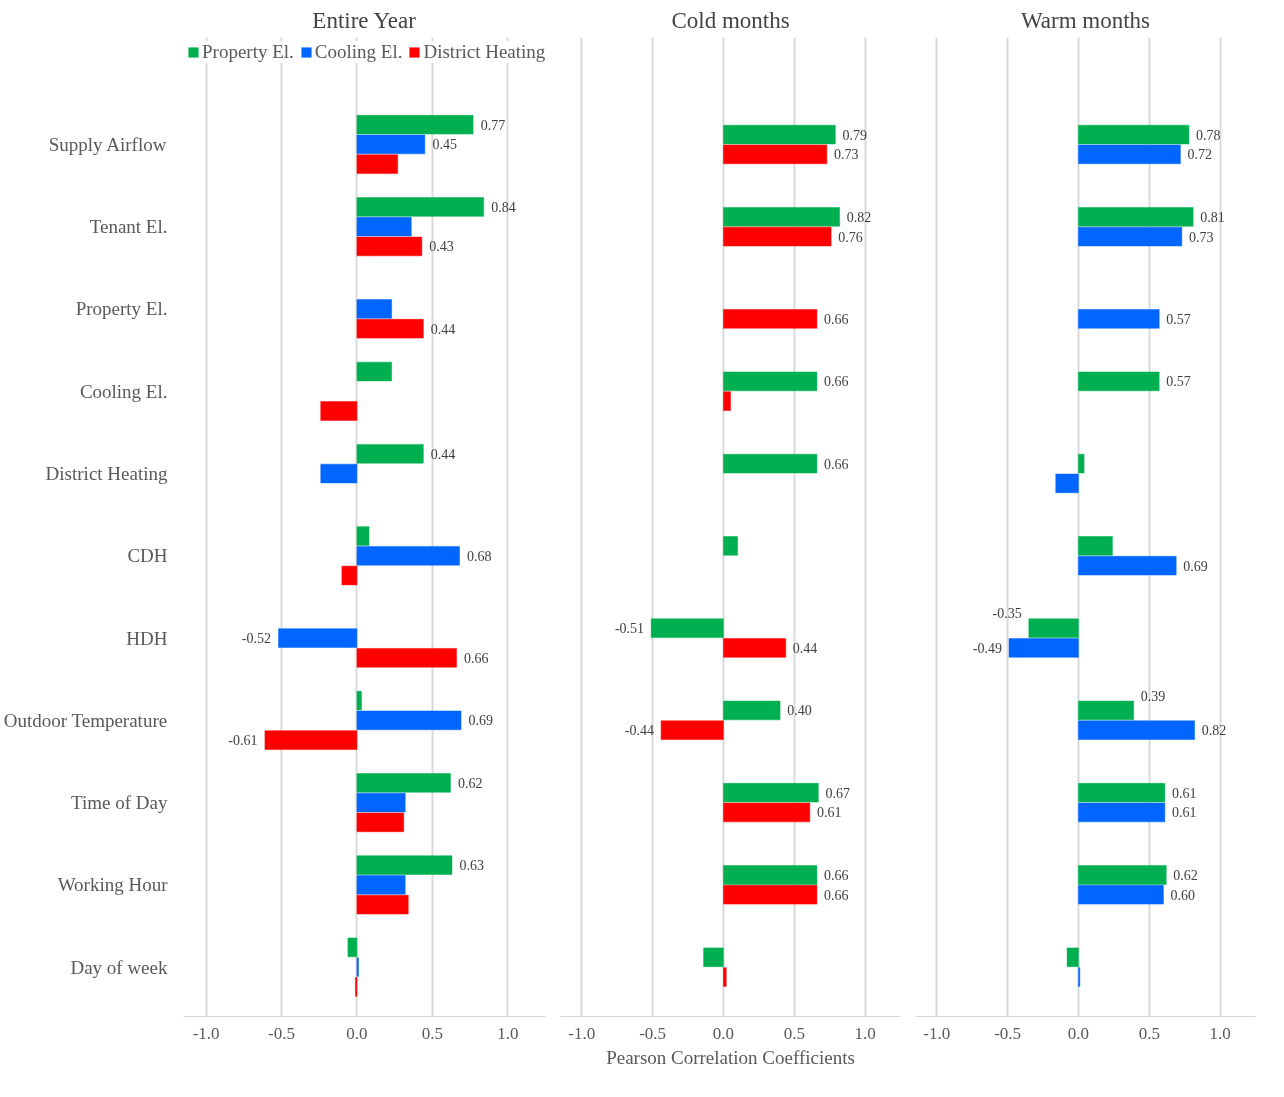 The width and height of the screenshot is (1284, 1097). I want to click on y-tick-label: Working Hour, so click(113, 885).